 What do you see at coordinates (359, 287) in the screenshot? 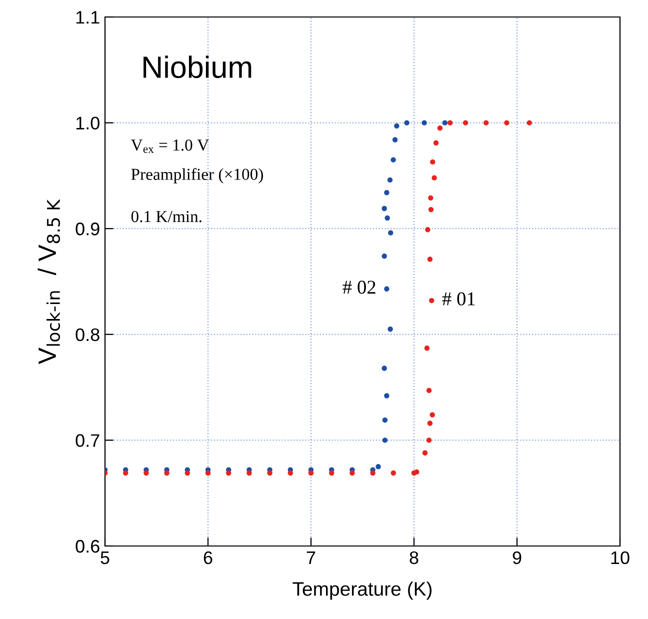
I see `series-label: # 02` at bounding box center [359, 287].